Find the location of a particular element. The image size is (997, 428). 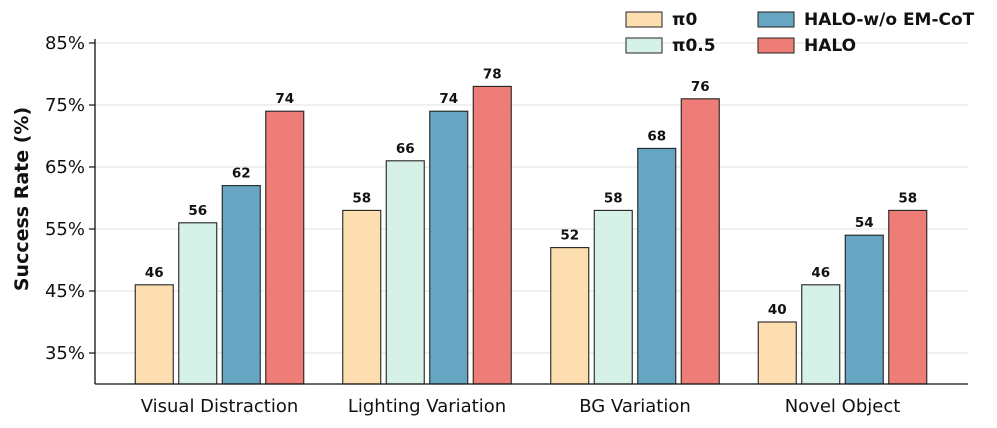

y-tick-label: 85% is located at coordinates (65, 43).